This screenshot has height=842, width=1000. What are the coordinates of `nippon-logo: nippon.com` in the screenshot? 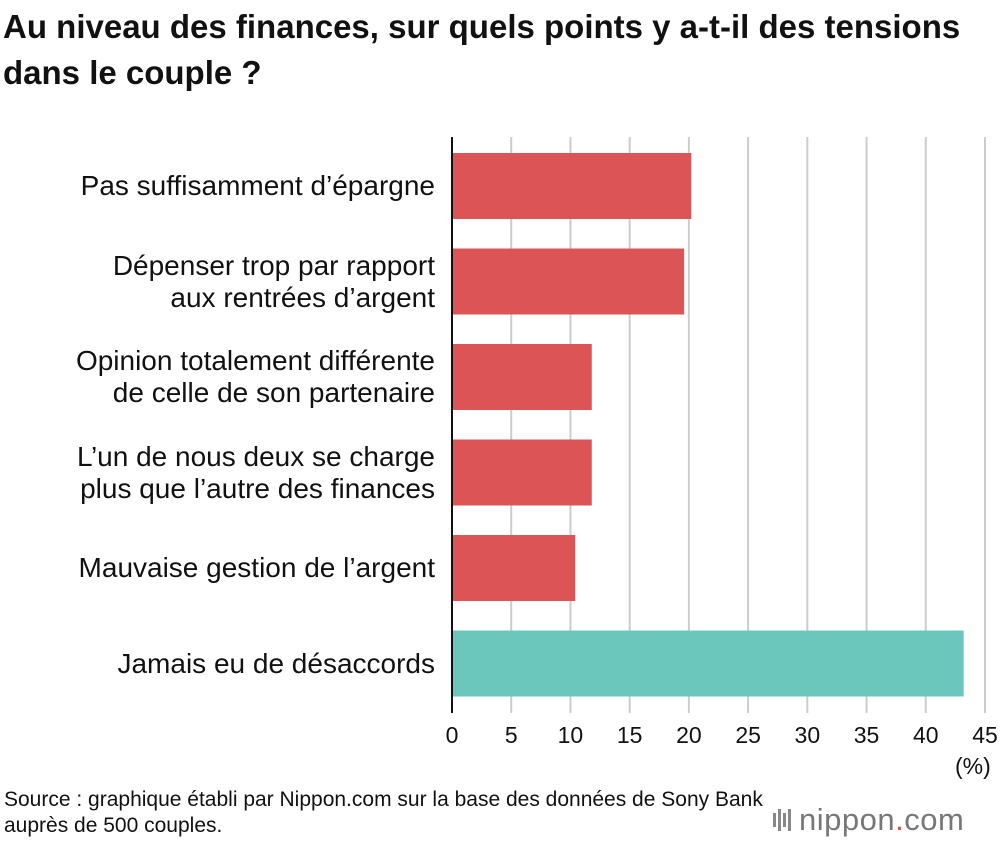 It's located at (868, 820).